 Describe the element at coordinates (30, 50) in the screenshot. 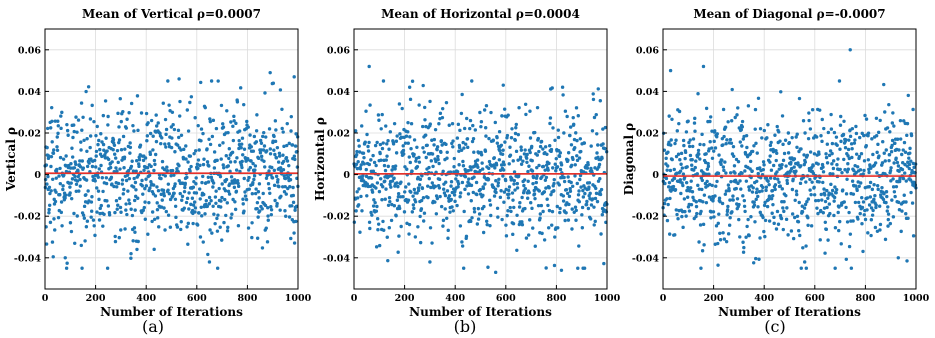

I see `y-tick-label: 0.06` at that location.